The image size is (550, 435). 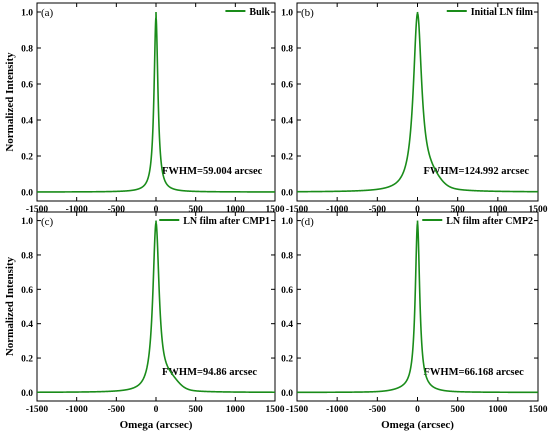 I want to click on legend: LN film after CMP1, so click(x=214, y=221).